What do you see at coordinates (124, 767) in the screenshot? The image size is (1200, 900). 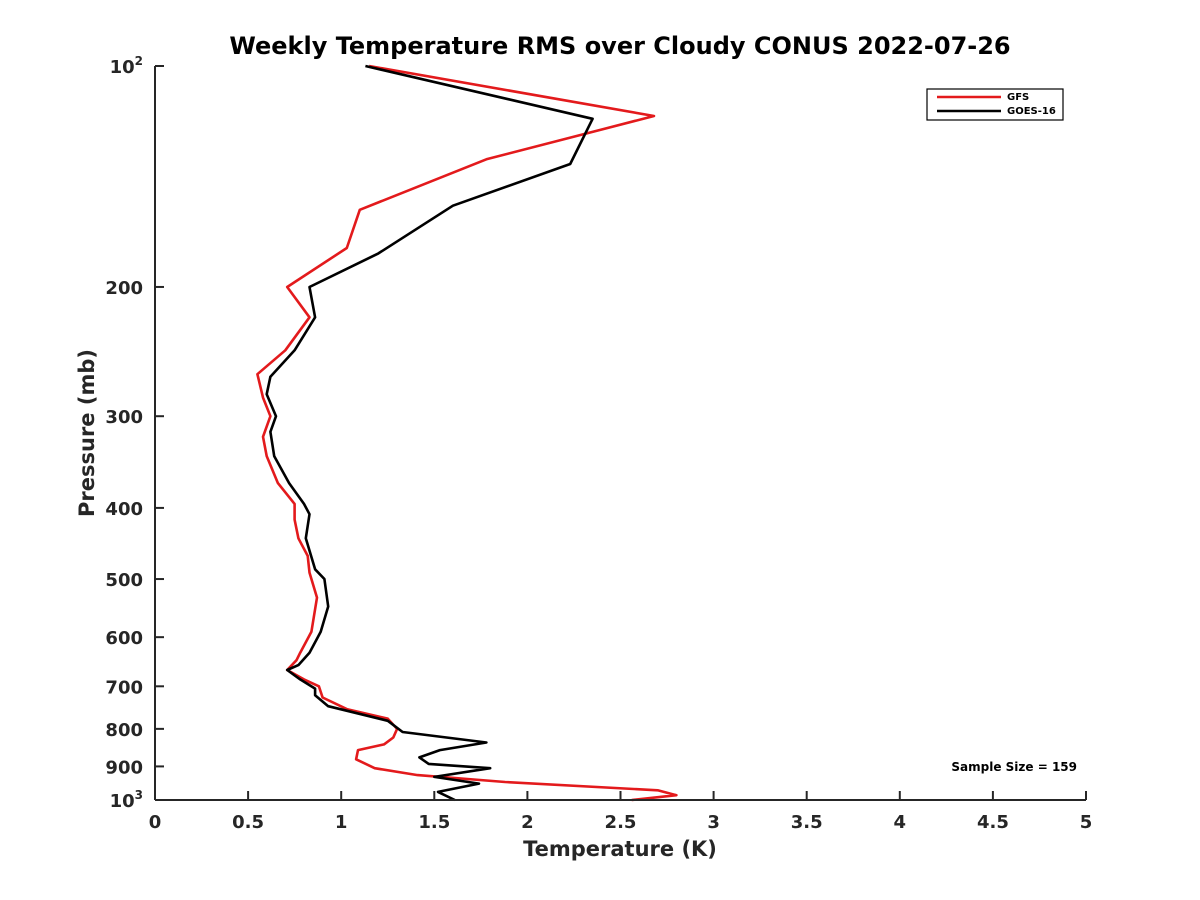 I see `y-tick-label: 900` at bounding box center [124, 767].